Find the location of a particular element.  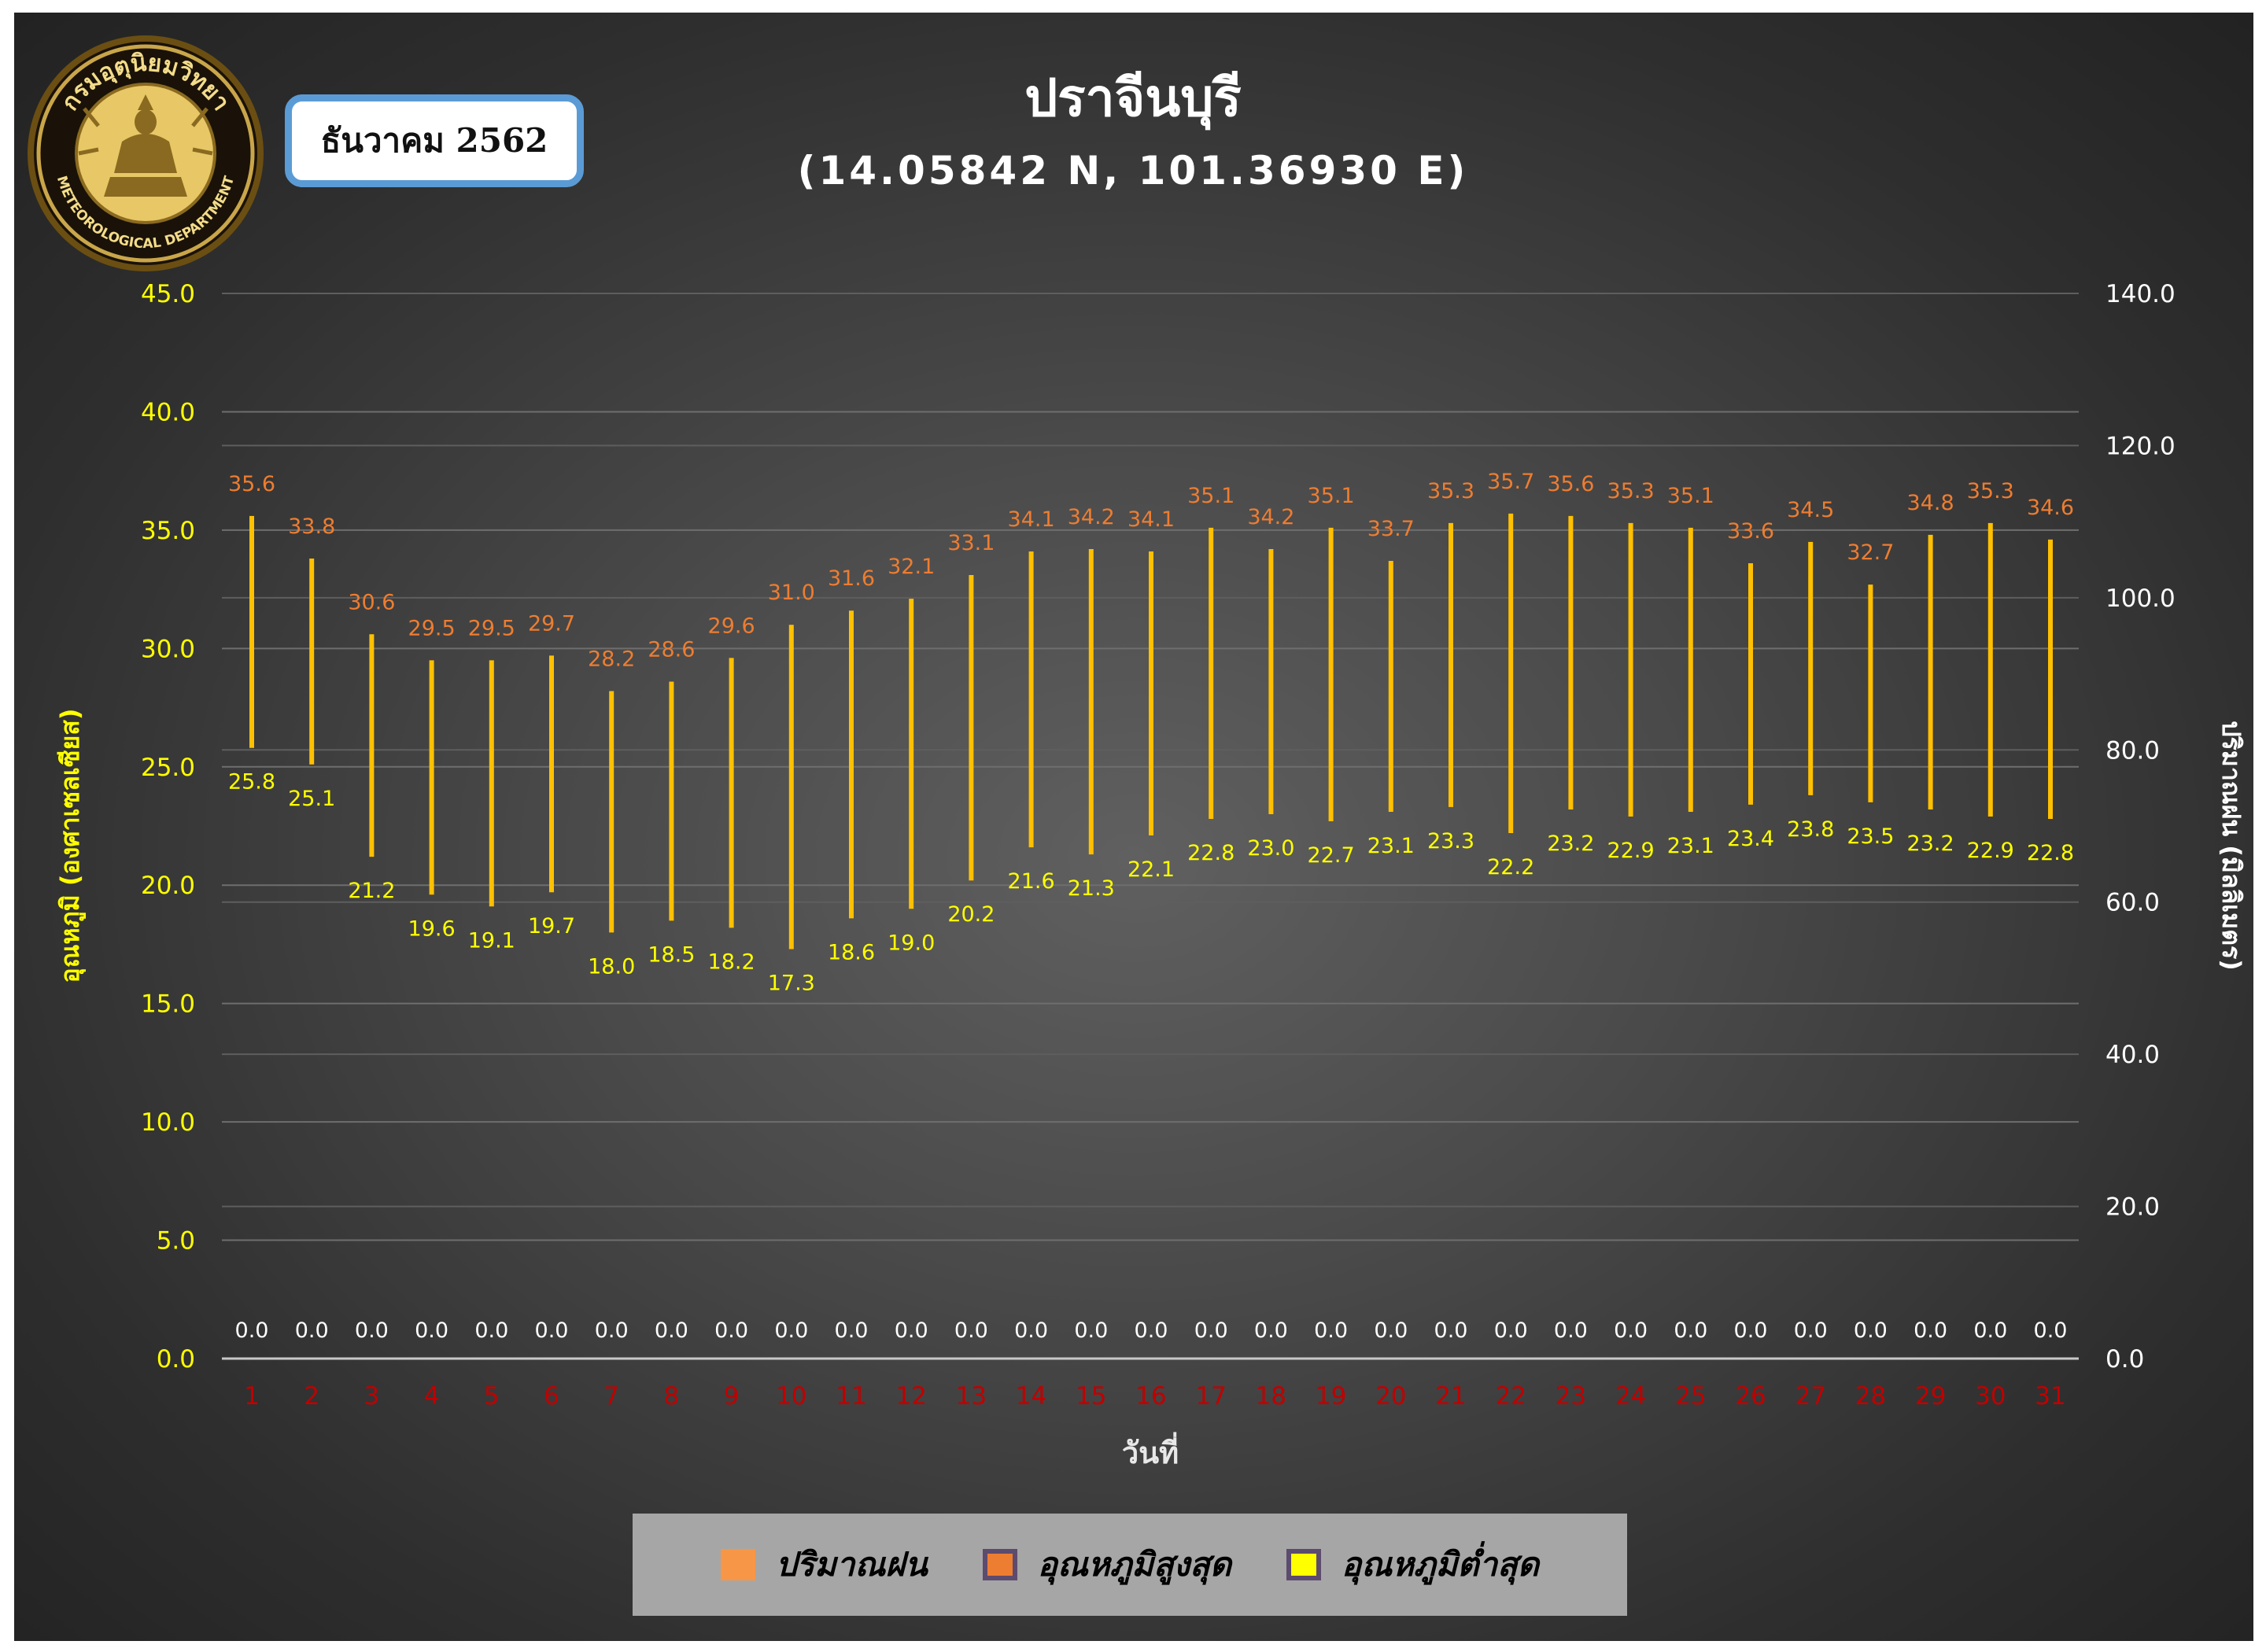

left-axis-tick: 5.0 is located at coordinates (176, 1241).